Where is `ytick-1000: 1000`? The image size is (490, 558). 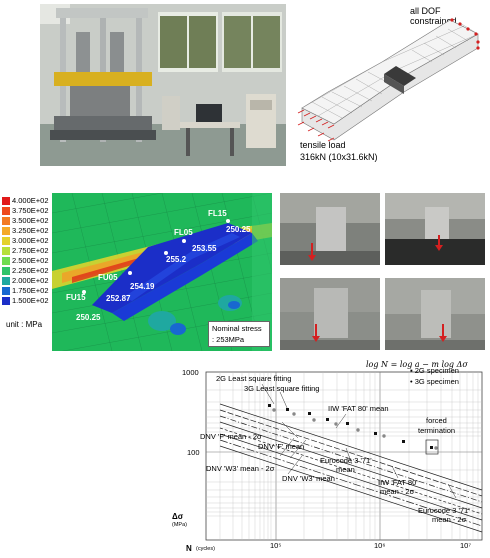 ytick-1000: 1000 is located at coordinates (190, 372).